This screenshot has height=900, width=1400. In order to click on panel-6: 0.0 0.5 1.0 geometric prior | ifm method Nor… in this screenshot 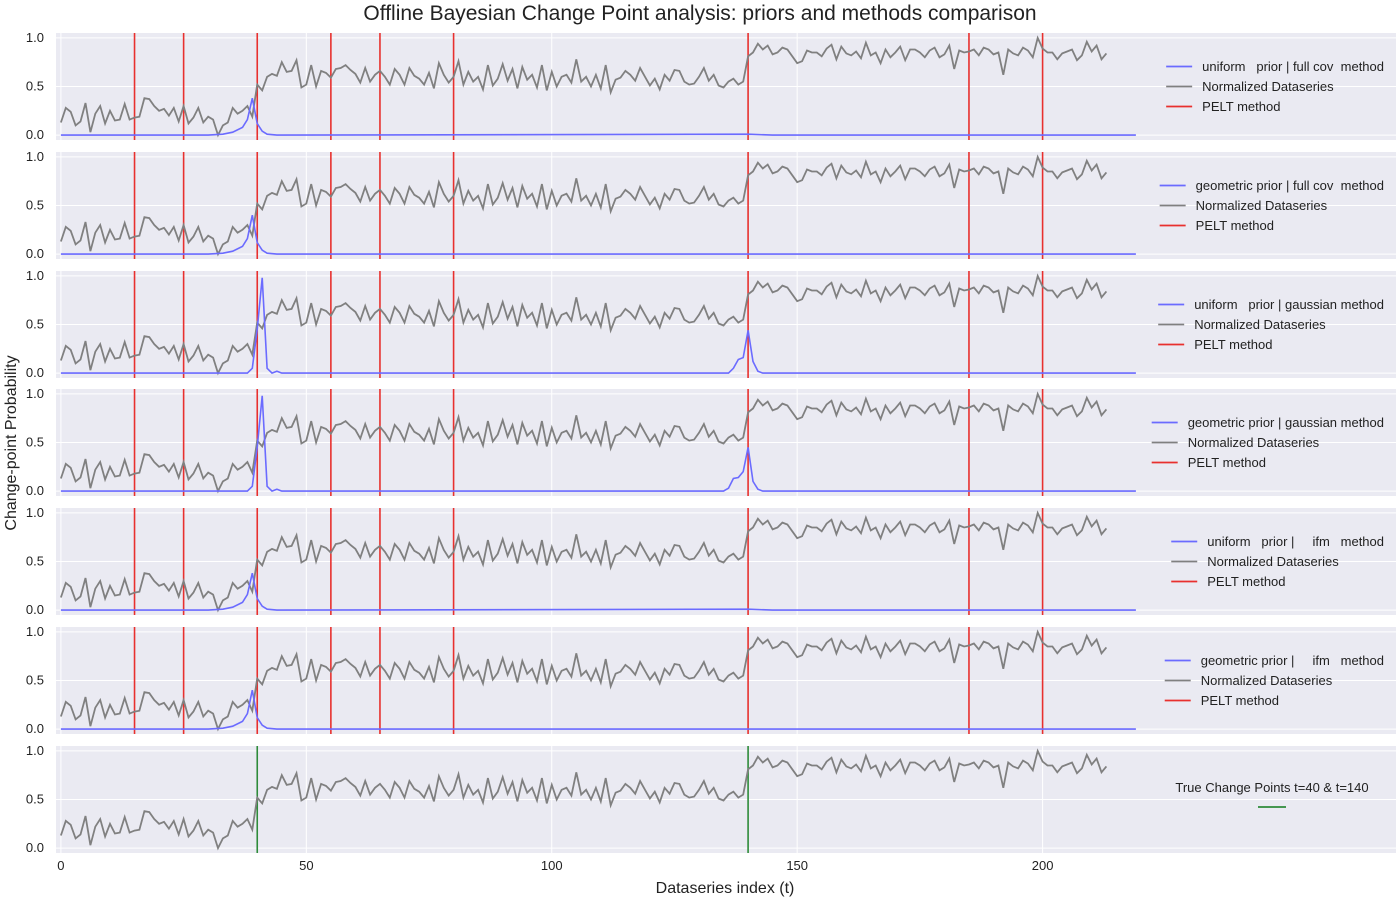, I will do `click(711, 680)`.